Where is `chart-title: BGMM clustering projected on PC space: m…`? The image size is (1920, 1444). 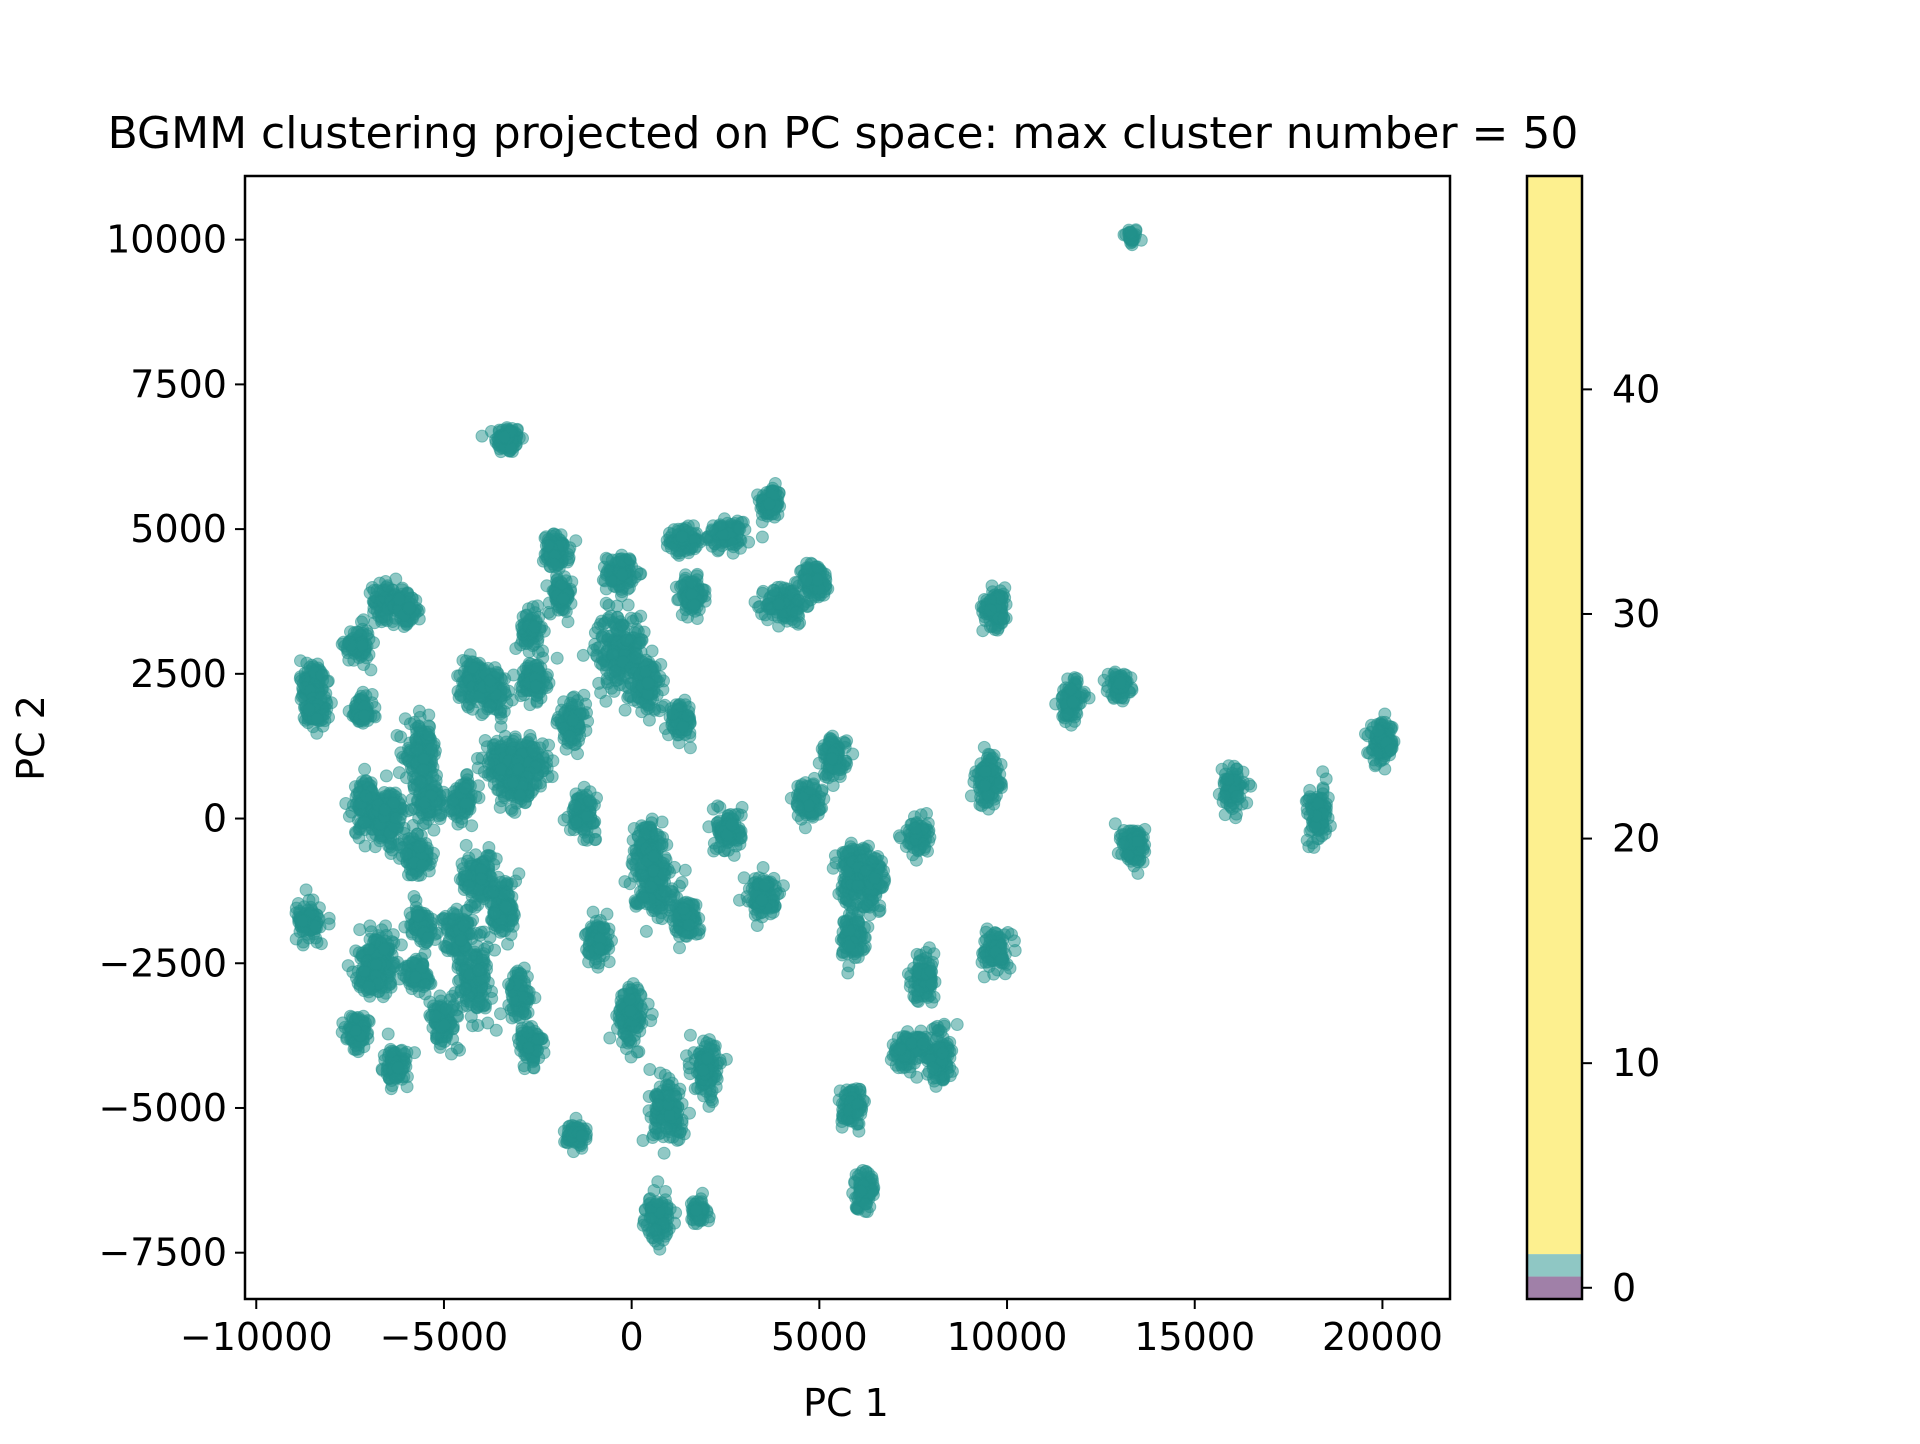
chart-title: BGMM clustering projected on PC space: m… is located at coordinates (843, 133).